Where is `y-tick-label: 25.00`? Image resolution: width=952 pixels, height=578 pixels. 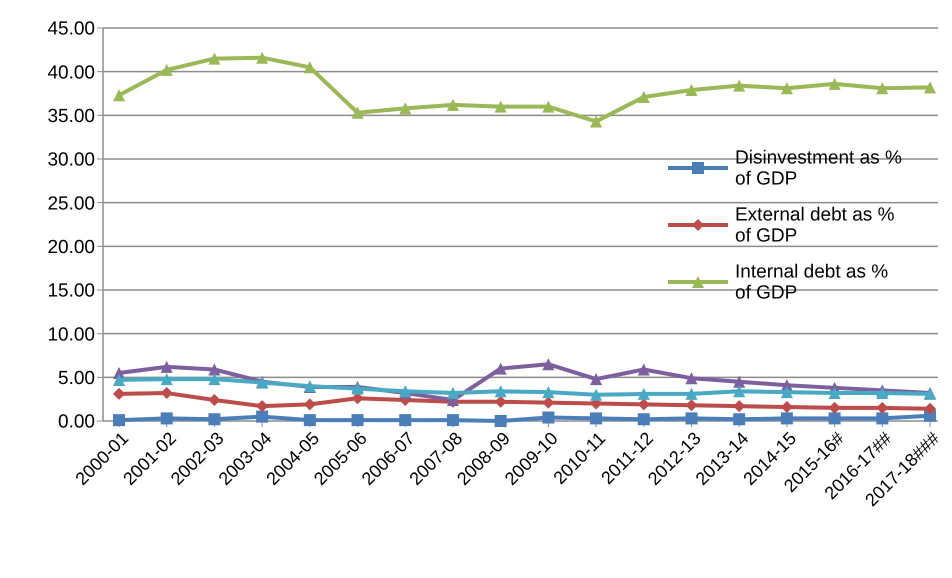
y-tick-label: 25.00 is located at coordinates (71, 203).